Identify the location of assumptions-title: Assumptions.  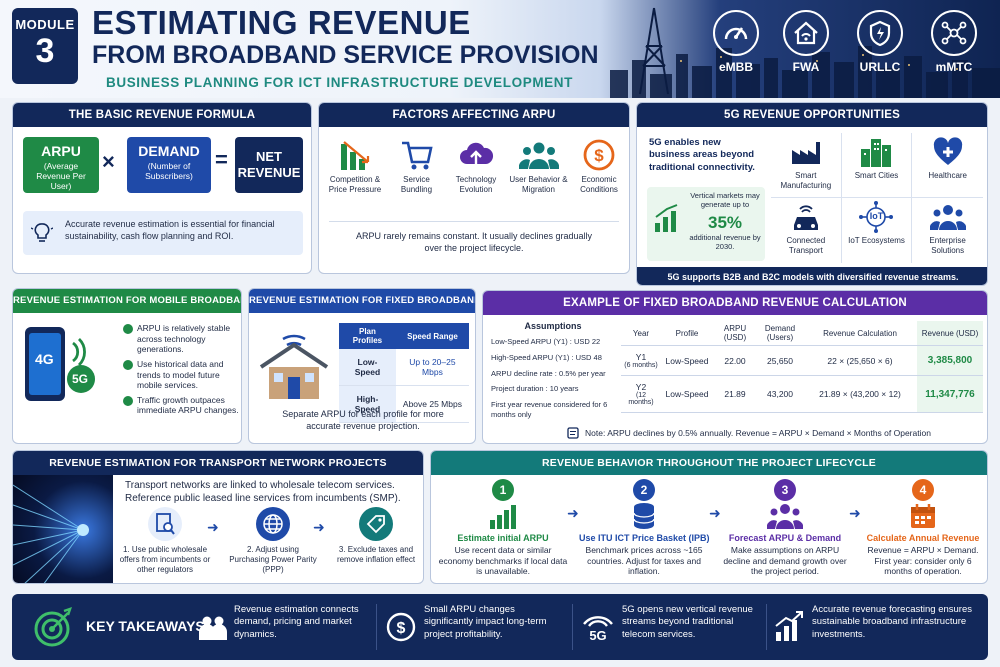
(553, 326).